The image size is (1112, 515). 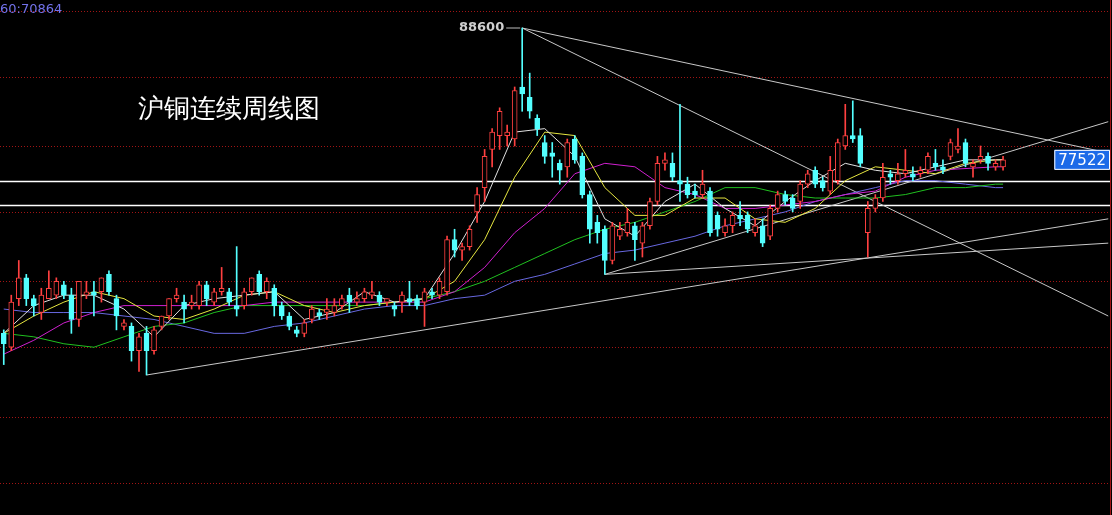 What do you see at coordinates (31, 8) in the screenshot?
I see `text: 60:70864` at bounding box center [31, 8].